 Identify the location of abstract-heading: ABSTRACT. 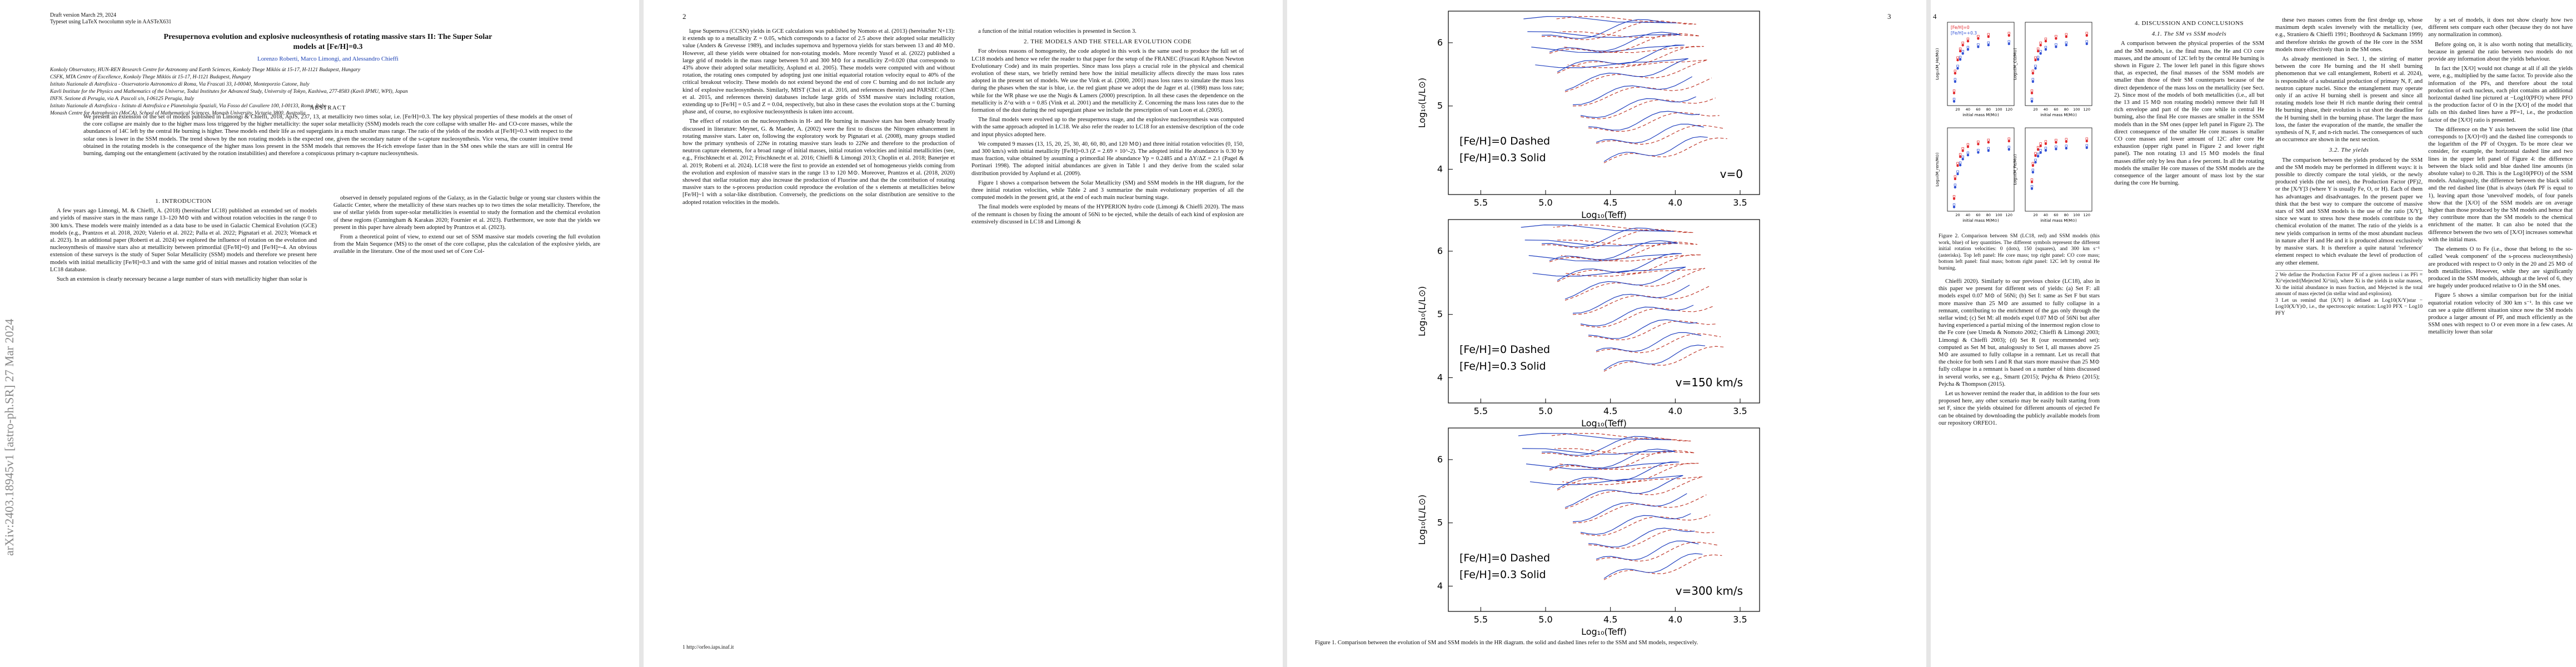
(328, 107).